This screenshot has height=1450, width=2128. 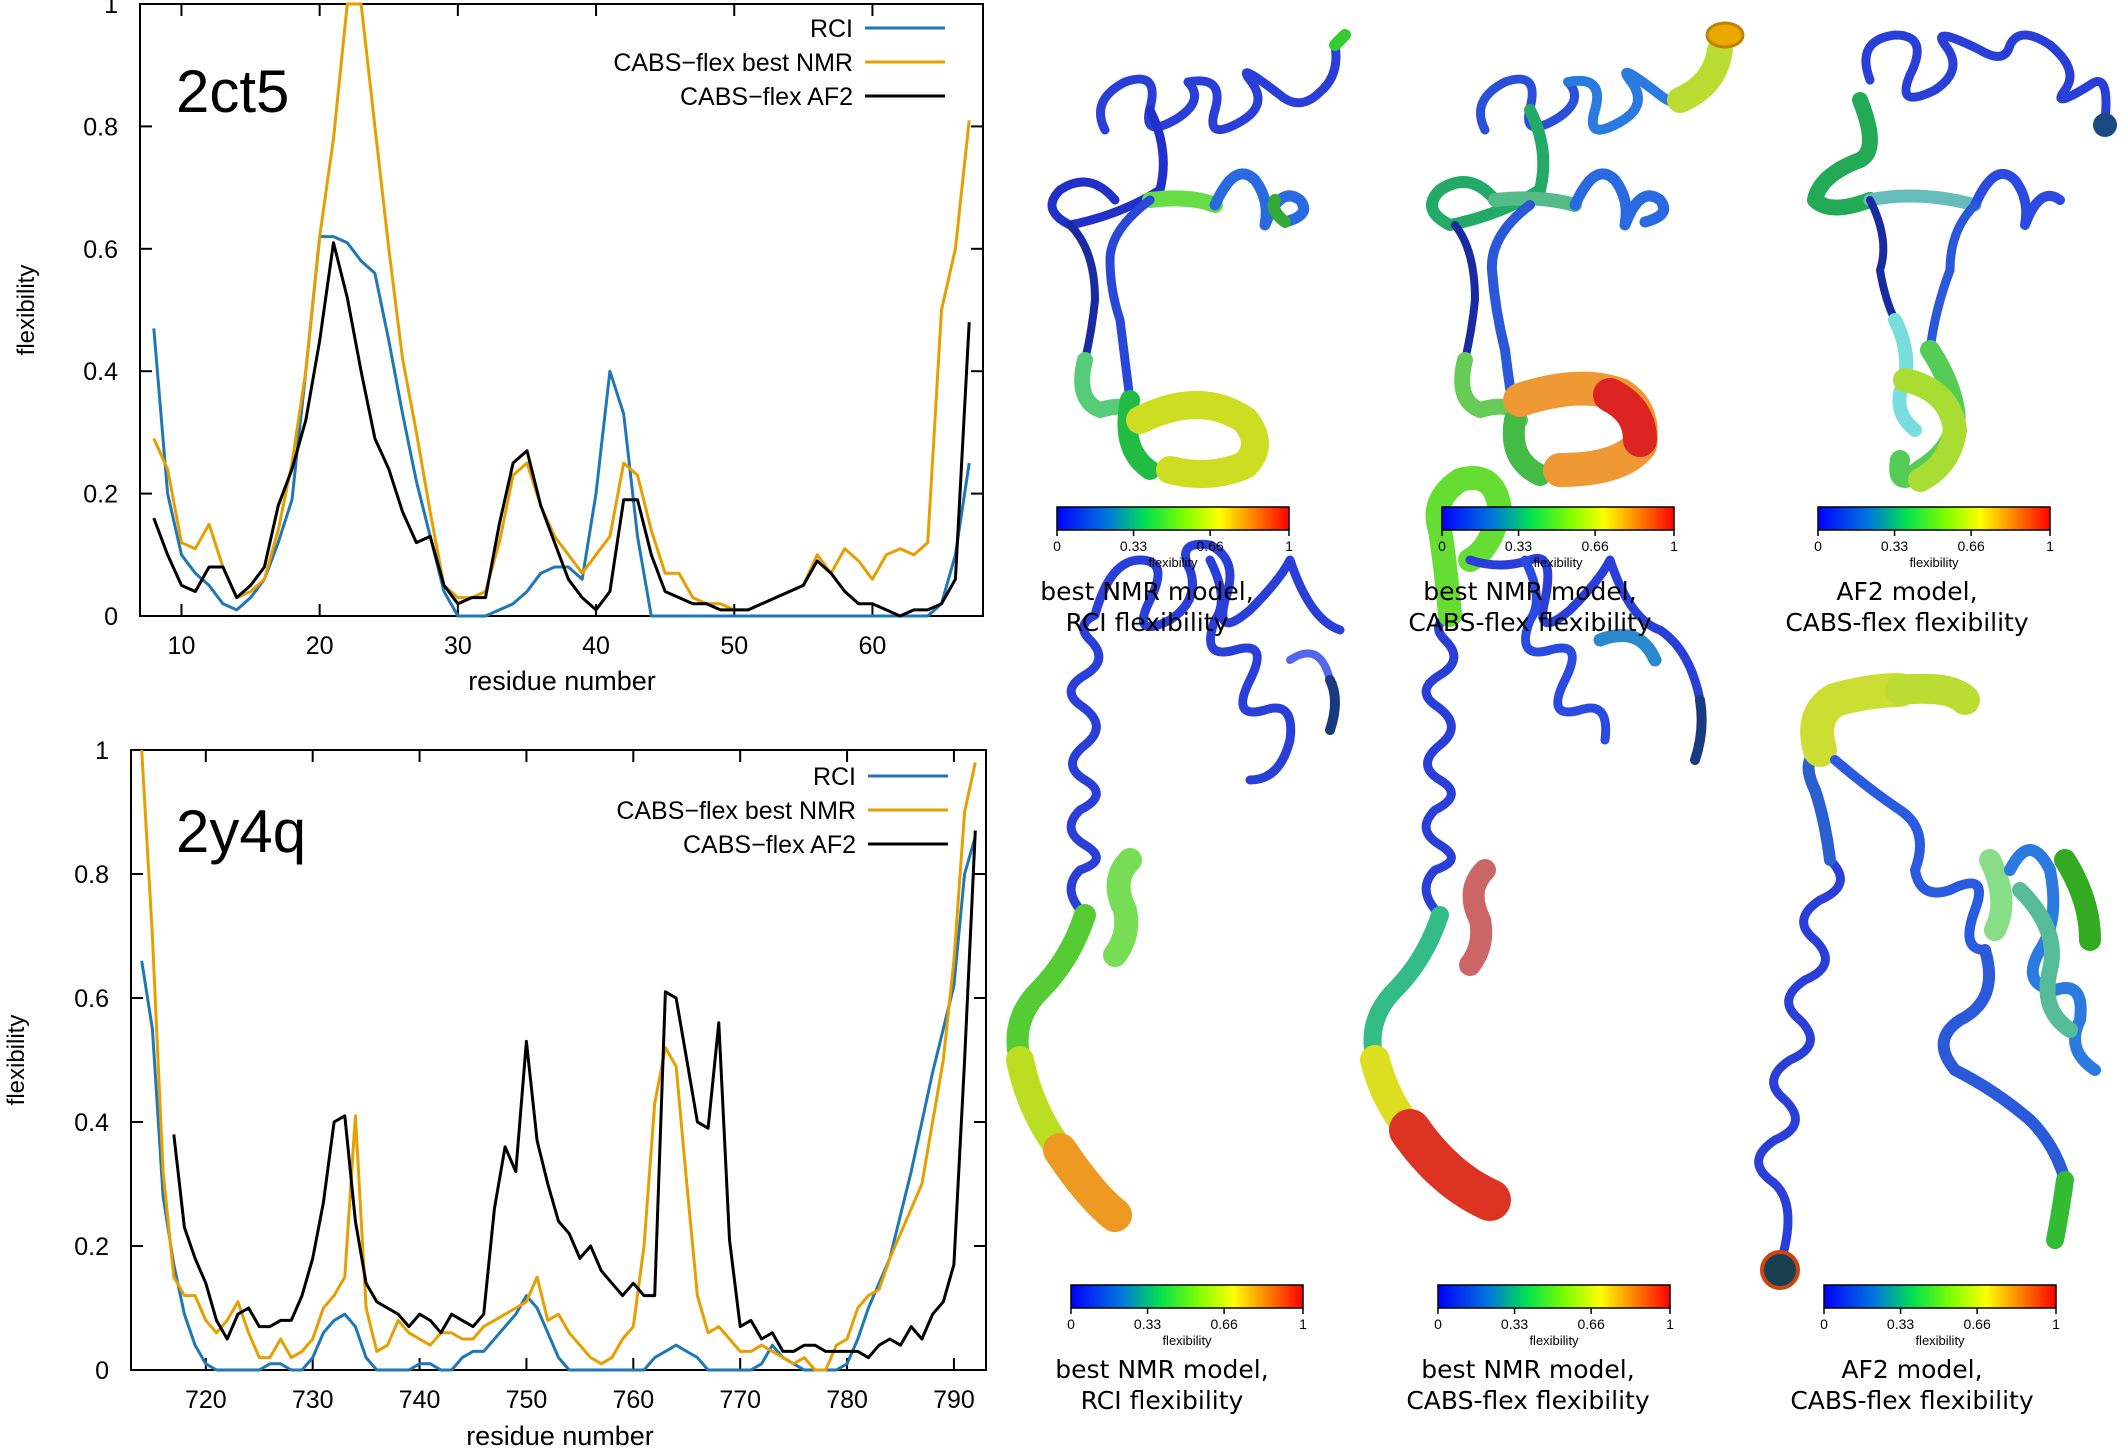 I want to click on x-tick-label: 40, so click(x=596, y=646).